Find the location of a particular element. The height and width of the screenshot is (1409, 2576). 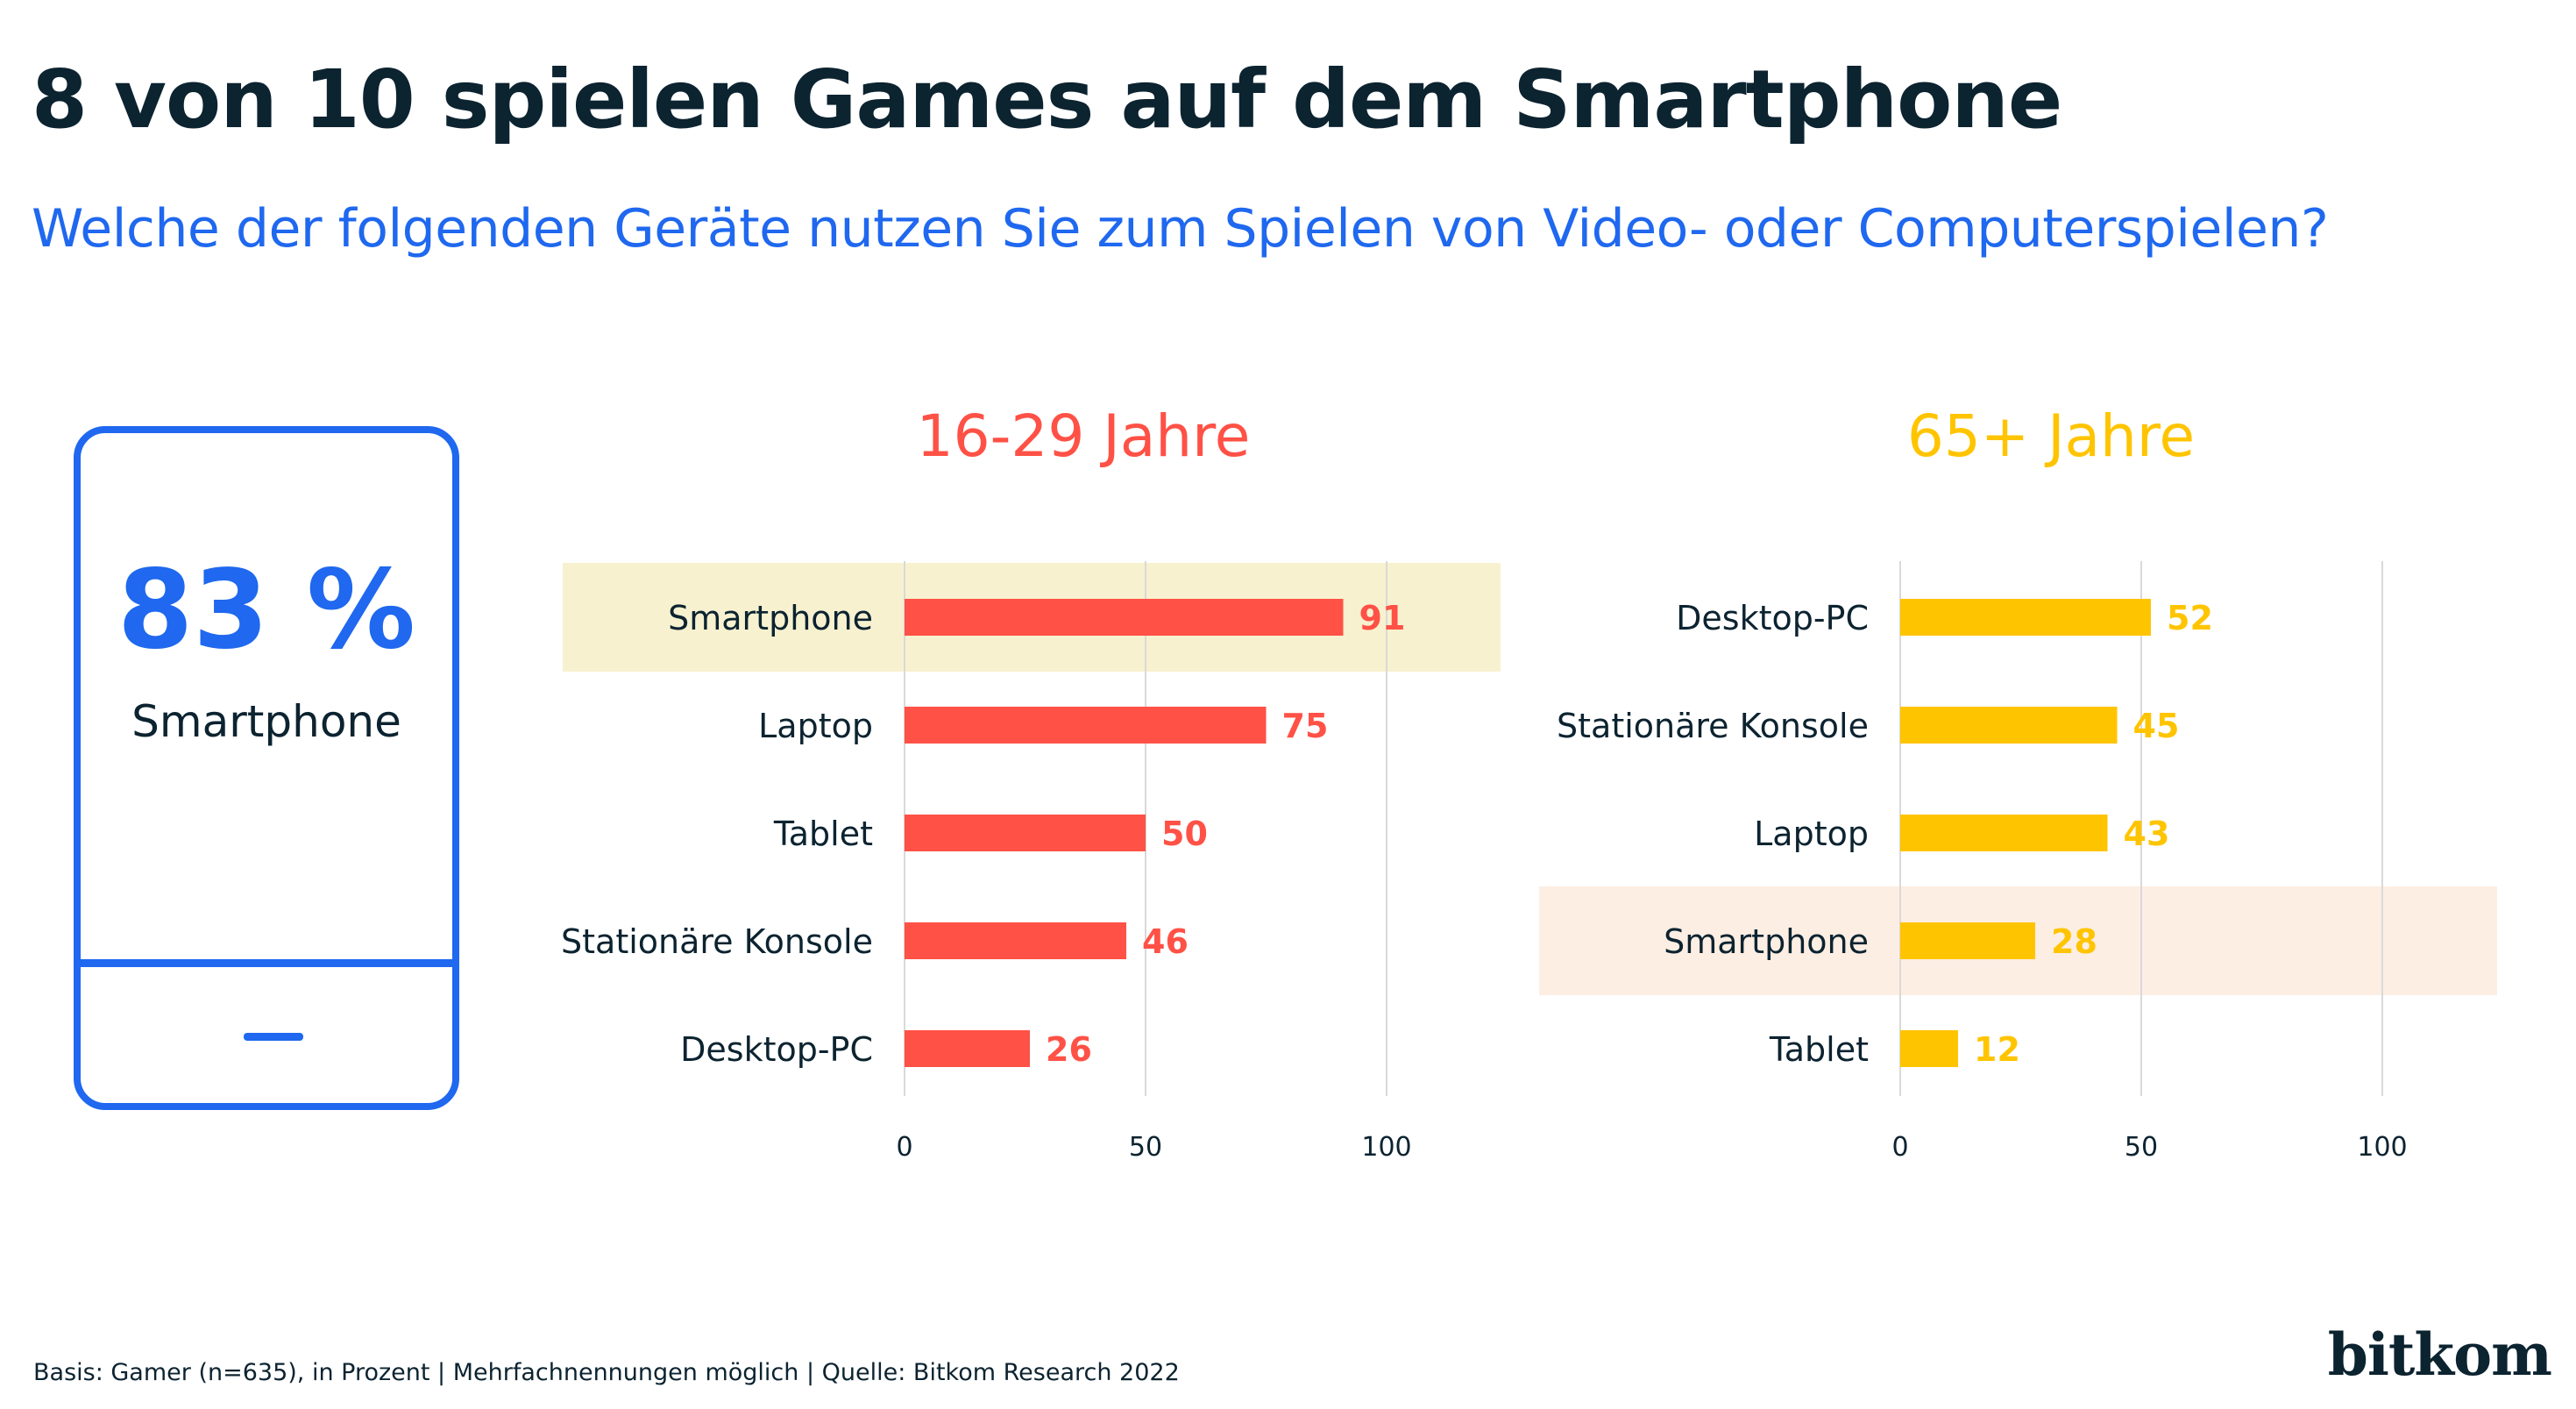

data-label: 91 is located at coordinates (1383, 618).